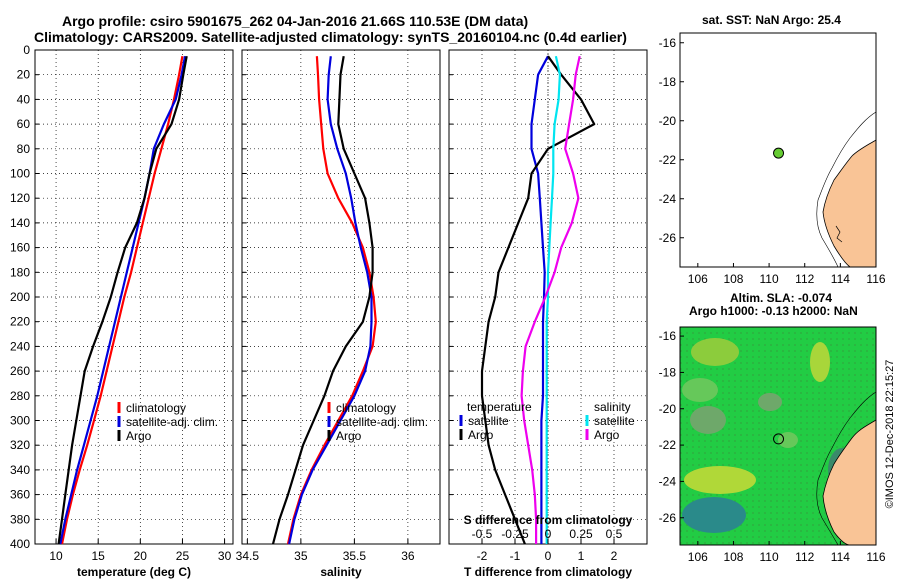  I want to click on map-xtick-label: 108, so click(733, 279).